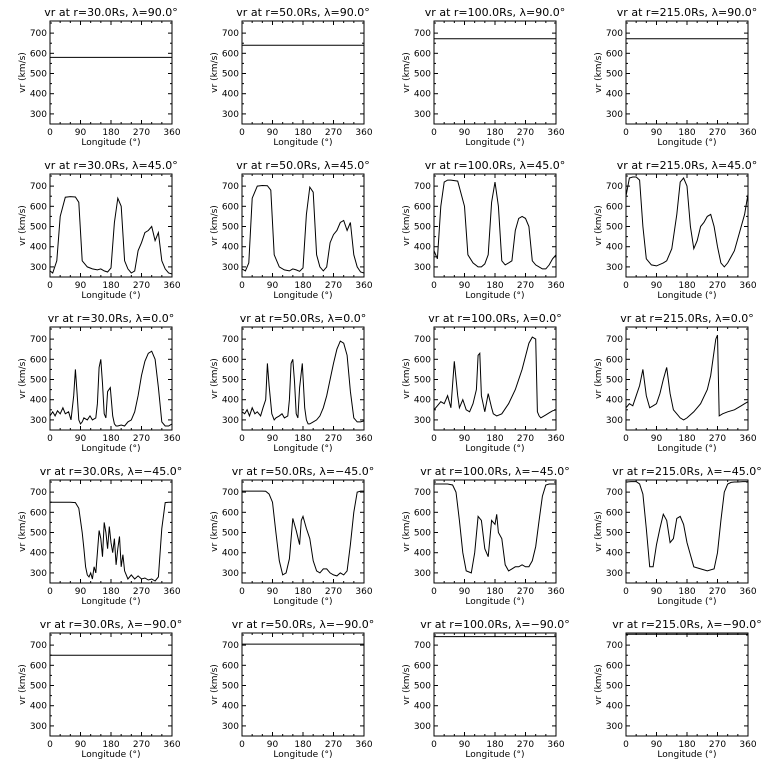 Image resolution: width=768 pixels, height=768 pixels. I want to click on panel-title: vr at r=50.0Rs, λ=−90.0°, so click(303, 624).